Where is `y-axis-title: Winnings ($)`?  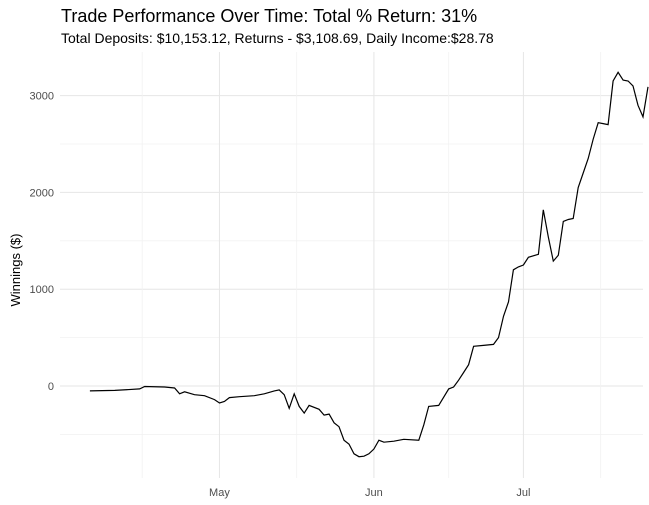
y-axis-title: Winnings ($) is located at coordinates (15, 270).